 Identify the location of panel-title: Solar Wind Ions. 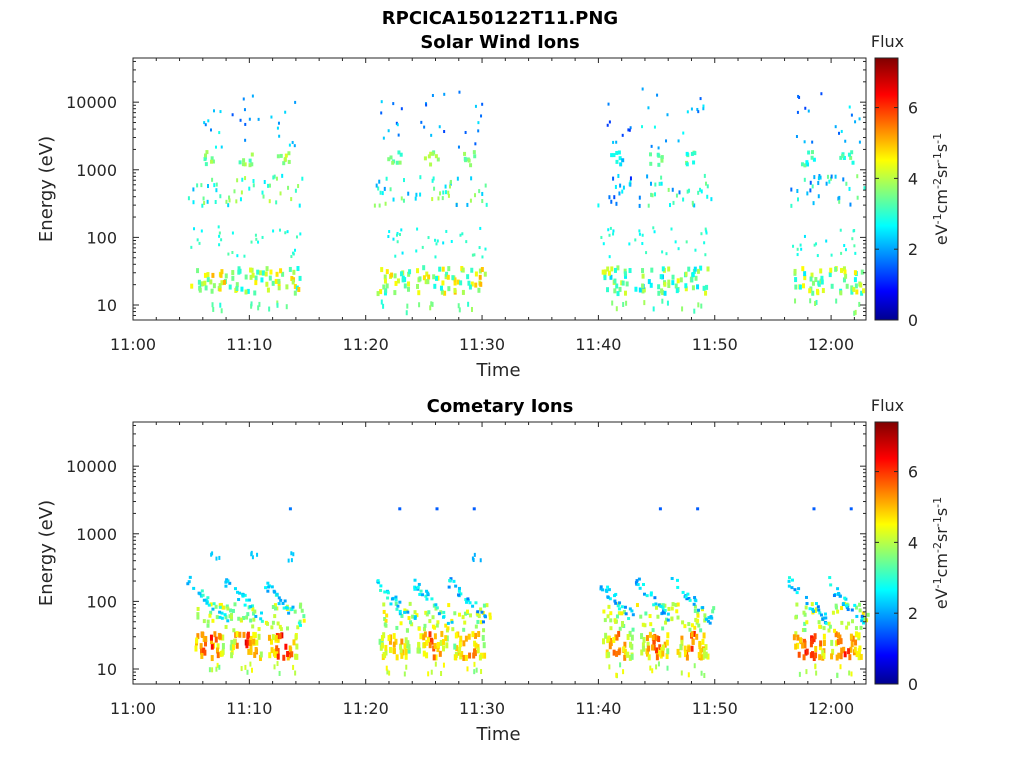
(499, 42).